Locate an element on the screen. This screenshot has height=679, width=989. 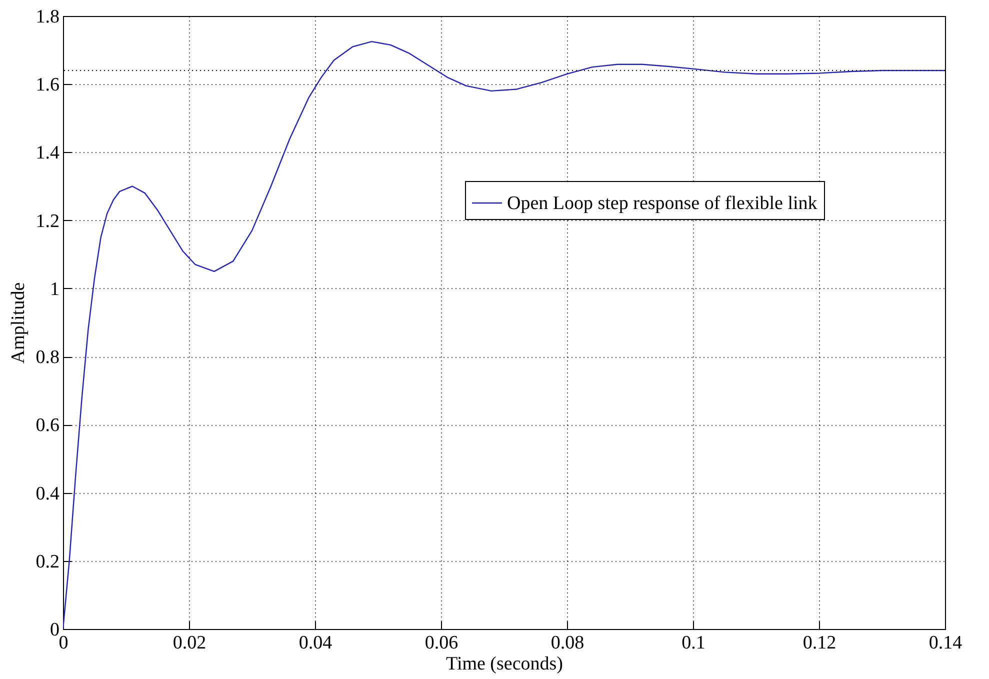
y-tick-label: 0 is located at coordinates (55, 630).